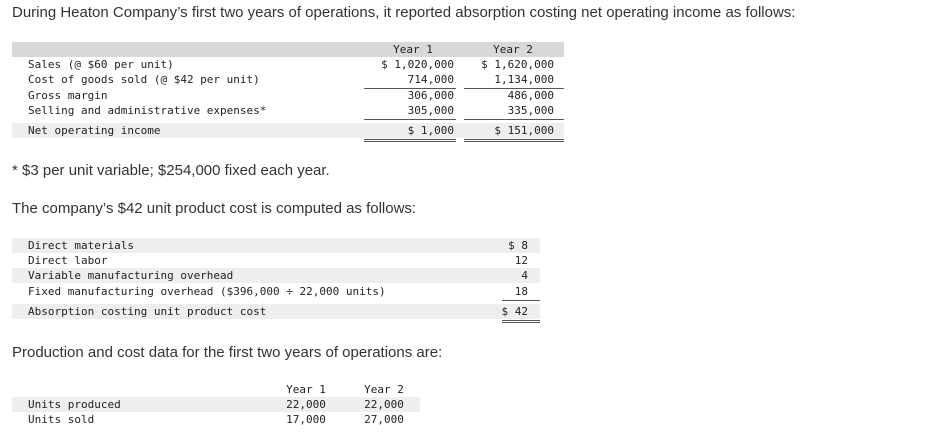 Image resolution: width=947 pixels, height=445 pixels. I want to click on year-1-value: 306,000, so click(430, 95).